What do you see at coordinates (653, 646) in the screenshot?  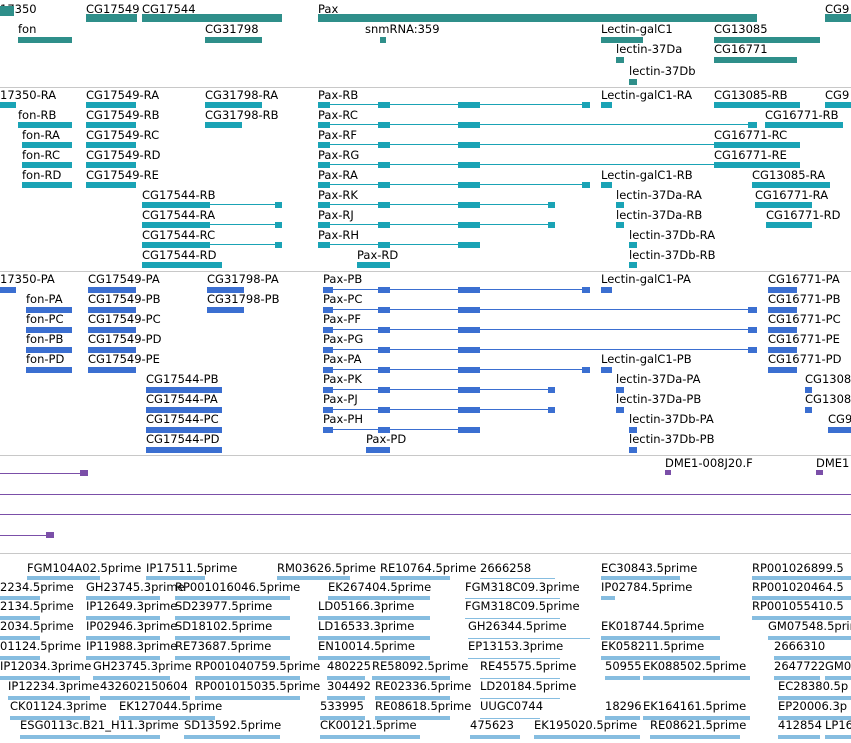 I see `feature-label: EK058211.5prime` at bounding box center [653, 646].